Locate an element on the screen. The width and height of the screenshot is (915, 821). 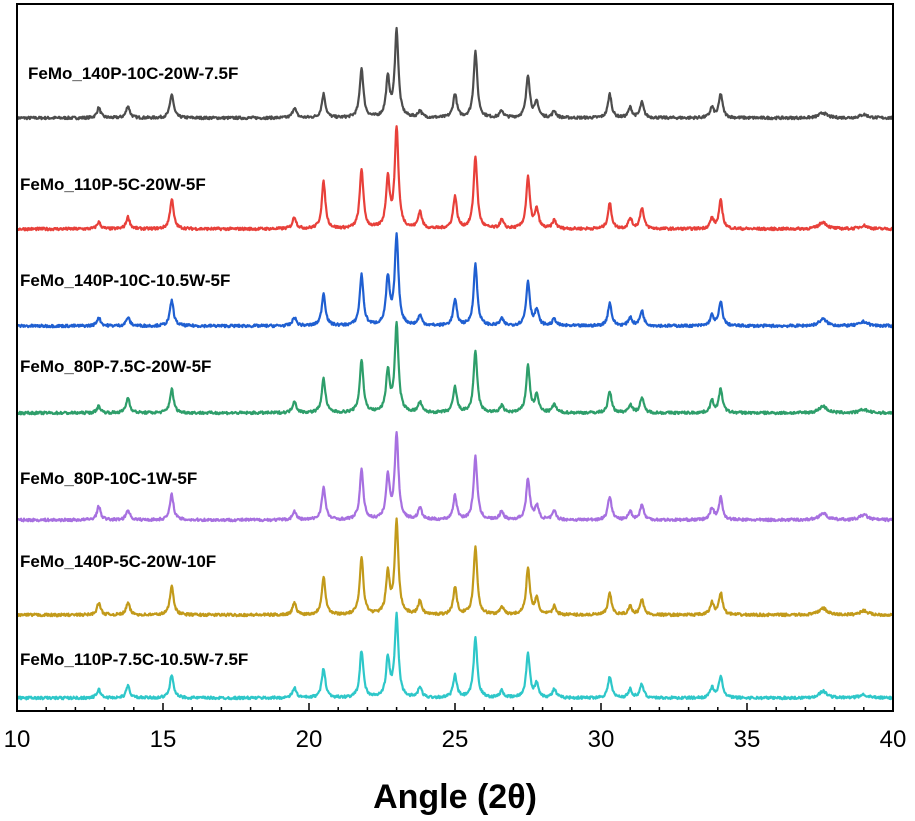
series-label-3: FeMo_140P-10C-10.5W-5F is located at coordinates (125, 280).